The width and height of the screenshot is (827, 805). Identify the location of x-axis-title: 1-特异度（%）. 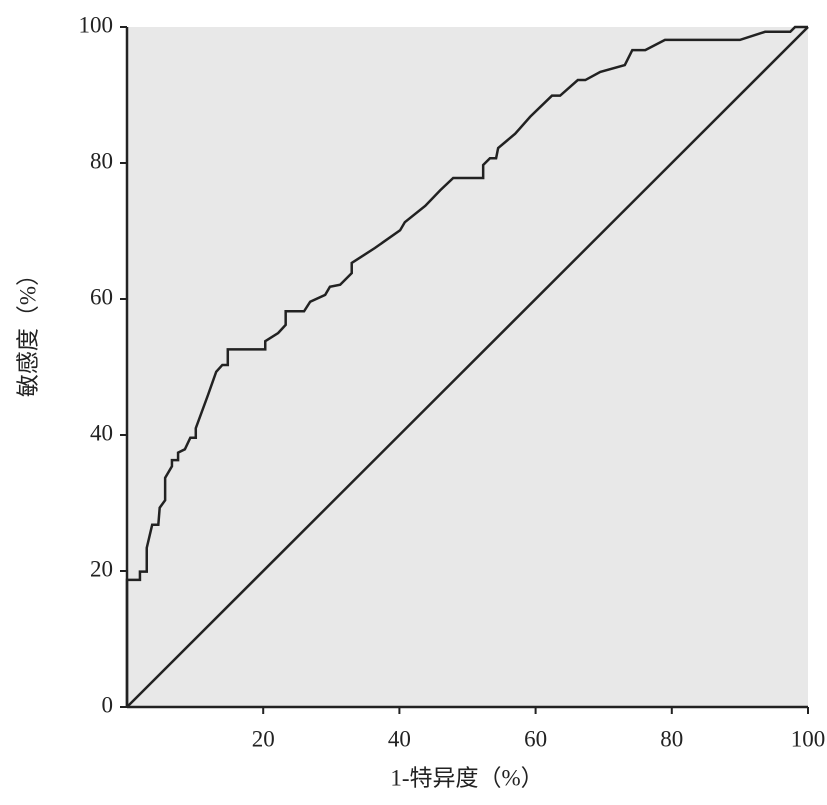
(466, 777).